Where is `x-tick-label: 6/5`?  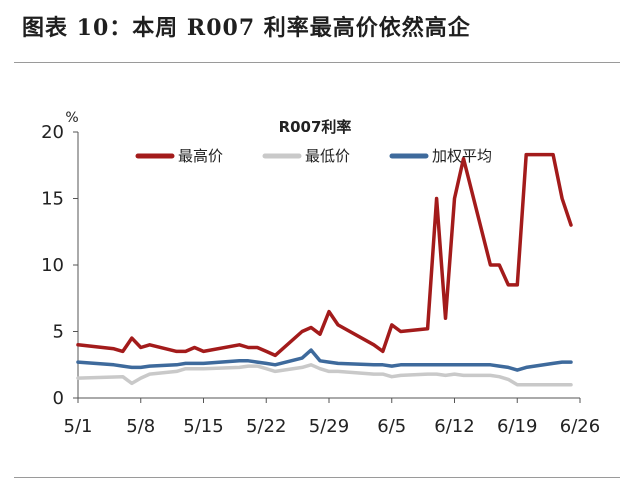 x-tick-label: 6/5 is located at coordinates (391, 426).